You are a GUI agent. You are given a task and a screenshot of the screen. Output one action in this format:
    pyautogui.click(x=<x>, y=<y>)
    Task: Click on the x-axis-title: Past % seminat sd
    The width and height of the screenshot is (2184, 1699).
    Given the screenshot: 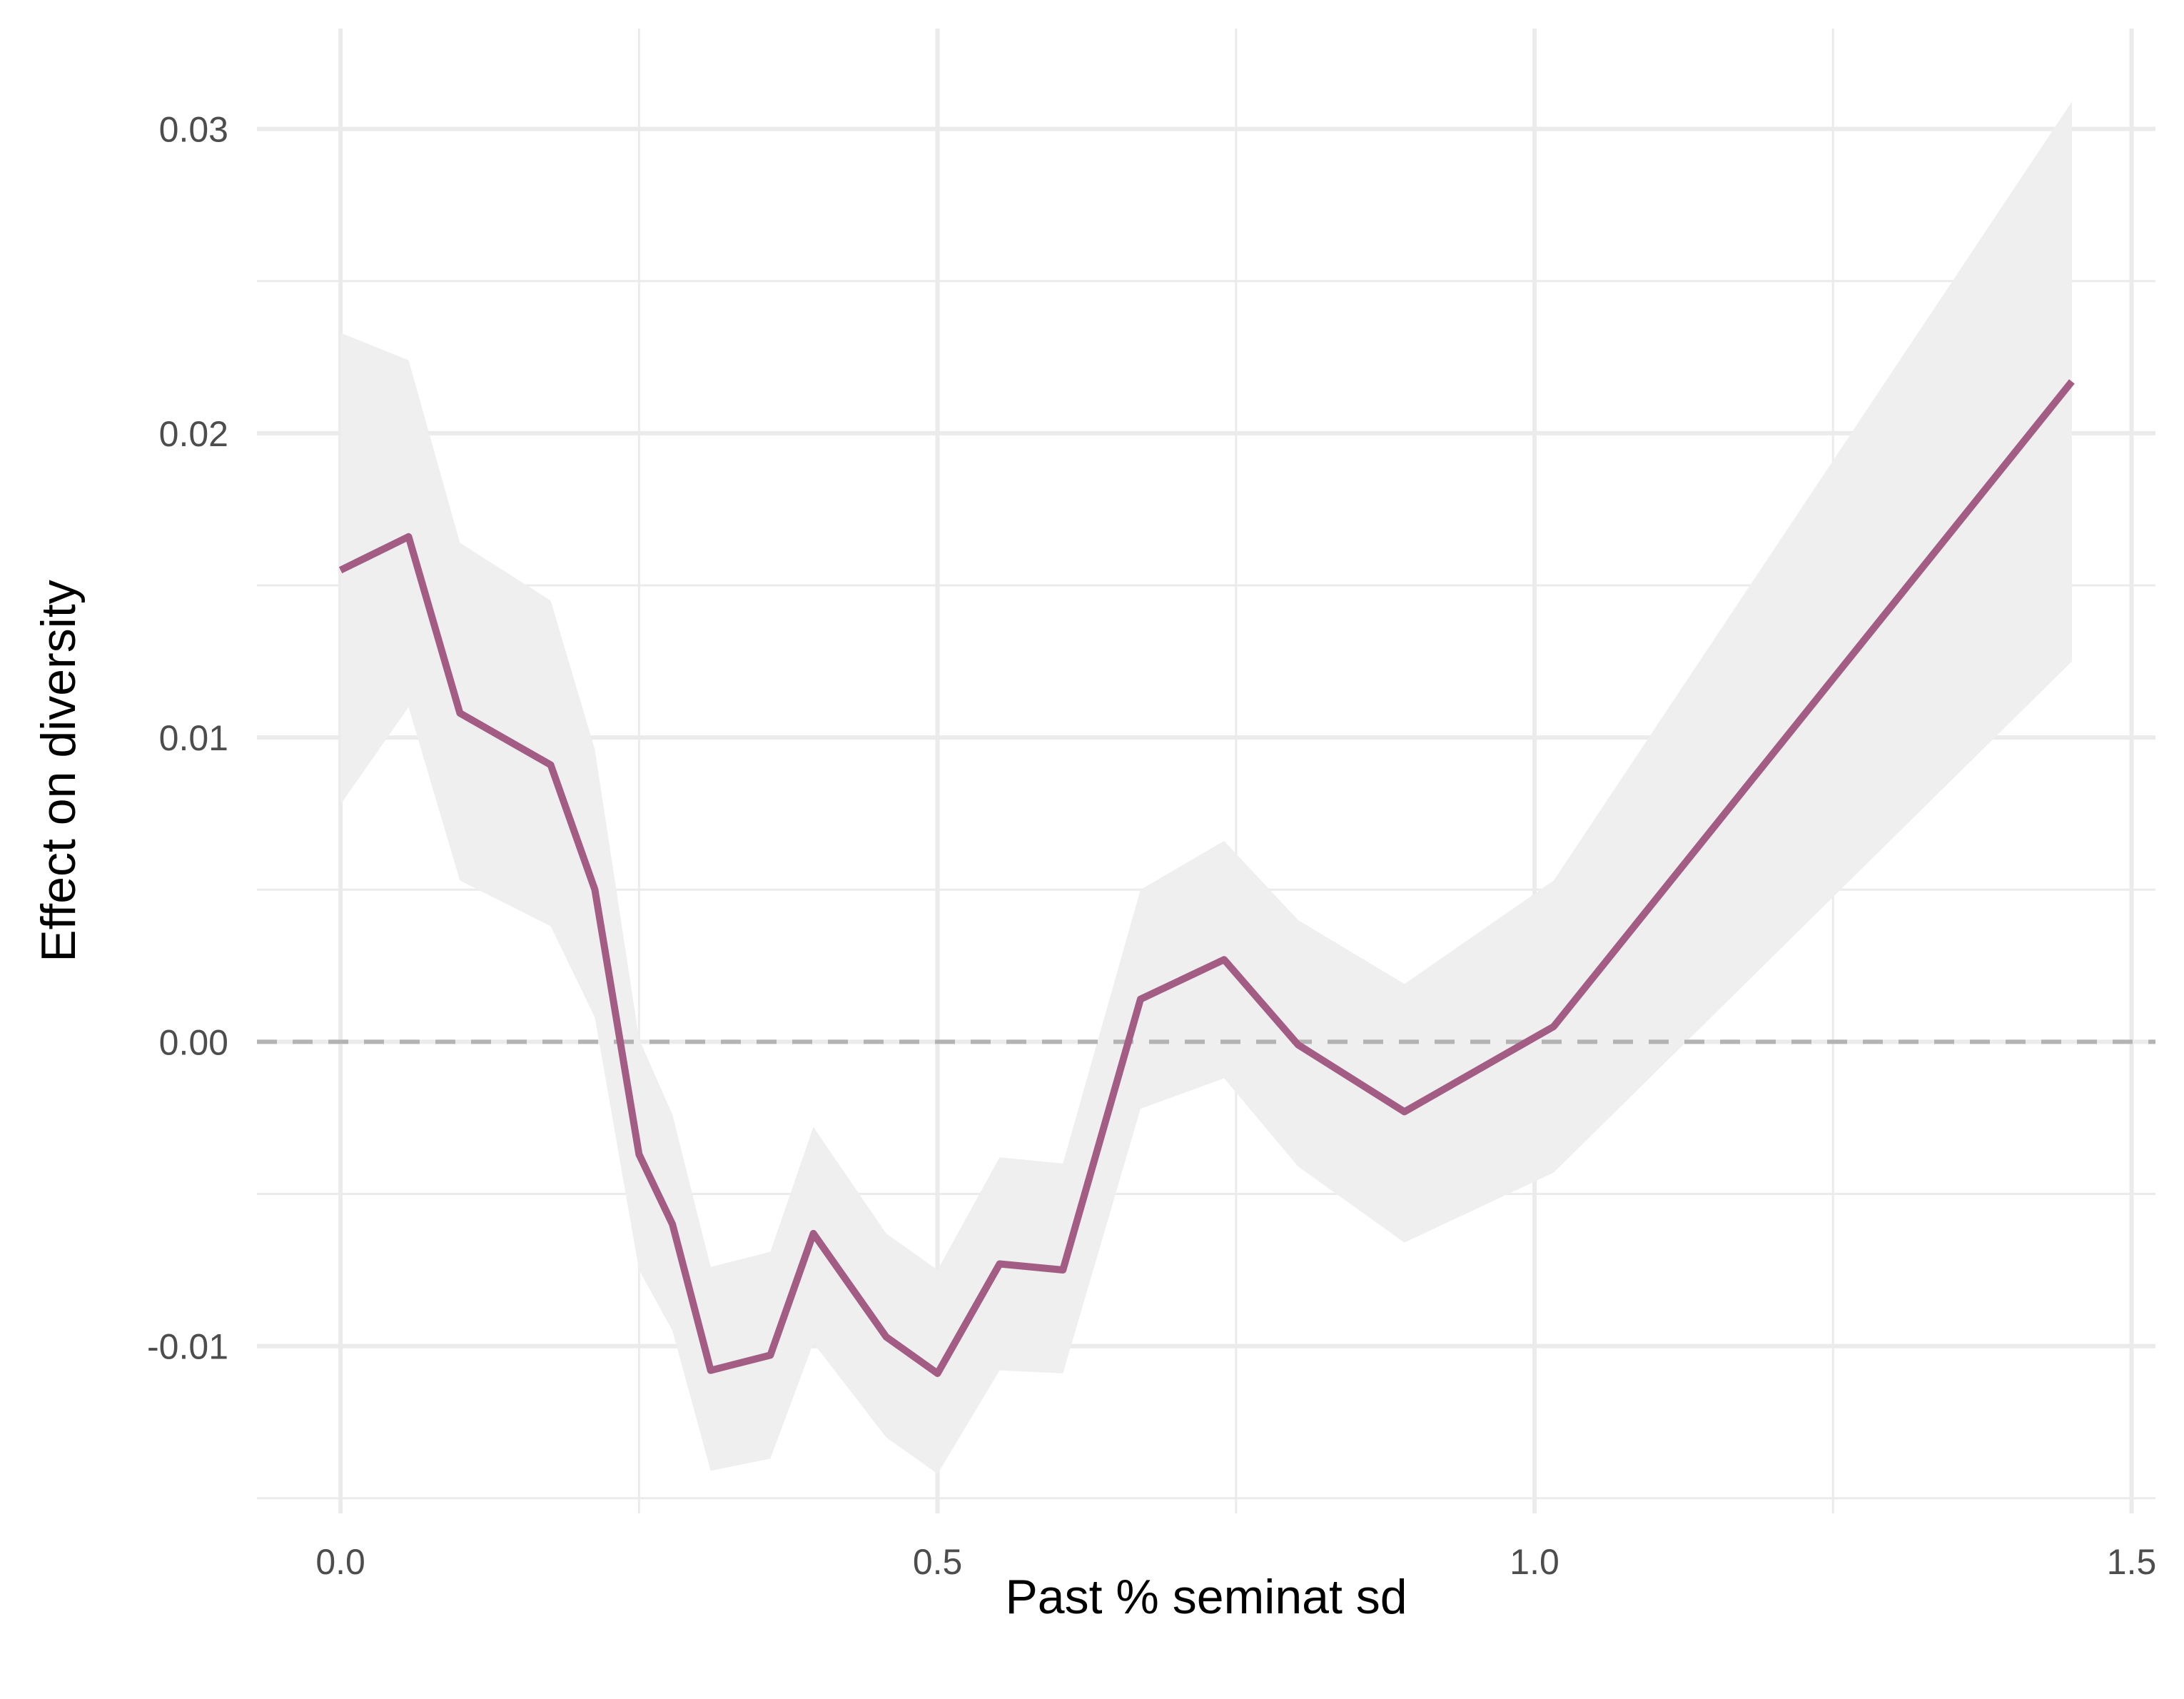 What is the action you would take?
    pyautogui.click(x=1206, y=1597)
    